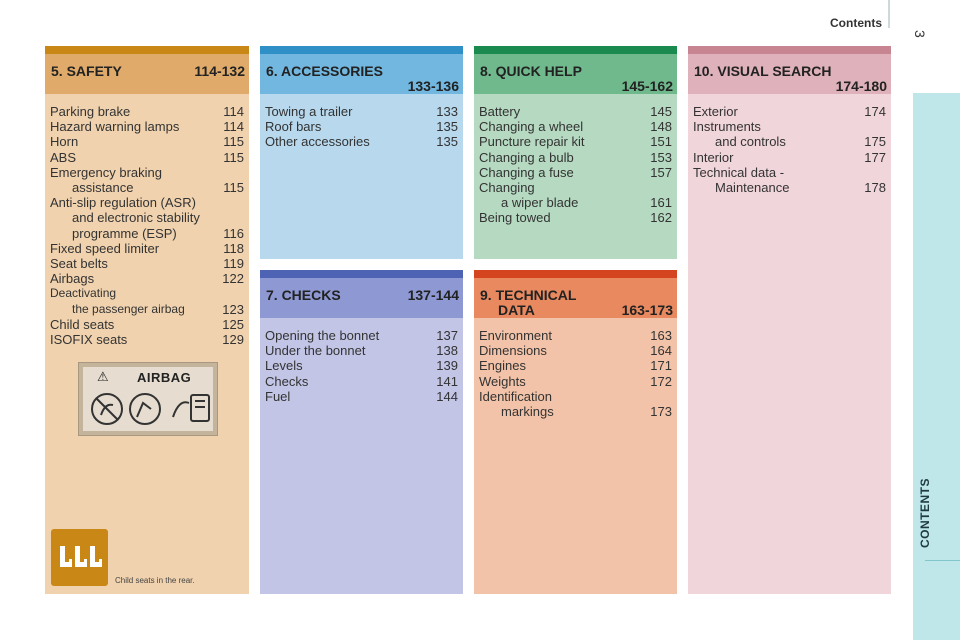 The width and height of the screenshot is (960, 640). I want to click on contents-entry: Puncture repair kit 151, so click(575, 141).